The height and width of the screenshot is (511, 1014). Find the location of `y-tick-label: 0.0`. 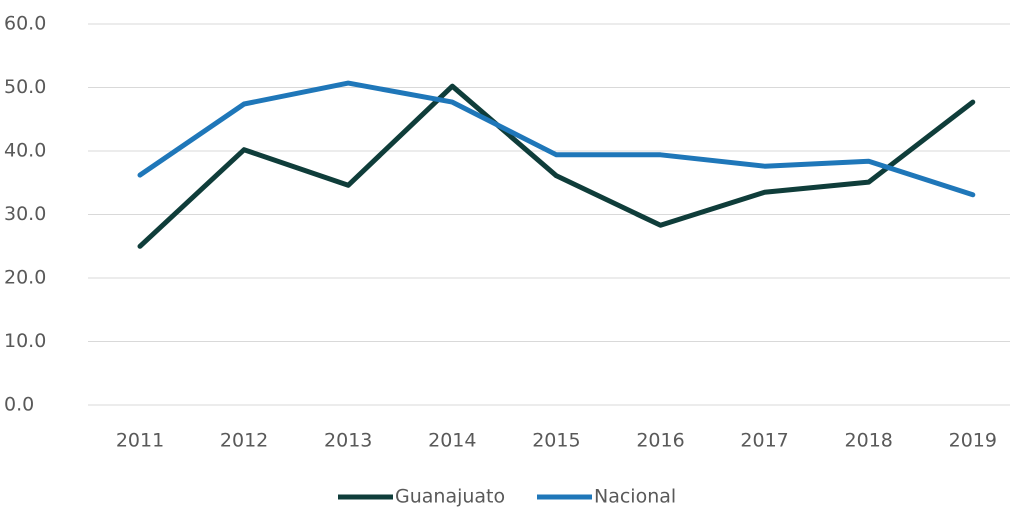

y-tick-label: 0.0 is located at coordinates (19, 405).